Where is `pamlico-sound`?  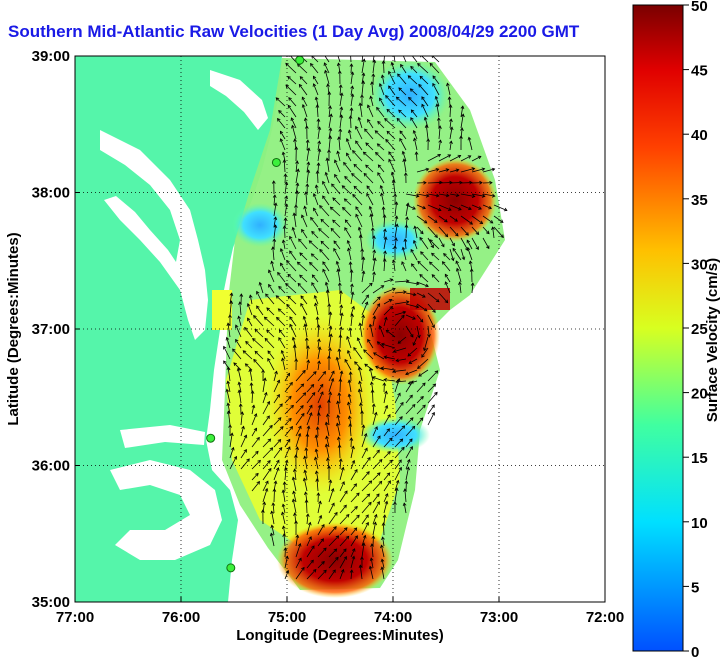
pamlico-sound is located at coordinates (166, 510).